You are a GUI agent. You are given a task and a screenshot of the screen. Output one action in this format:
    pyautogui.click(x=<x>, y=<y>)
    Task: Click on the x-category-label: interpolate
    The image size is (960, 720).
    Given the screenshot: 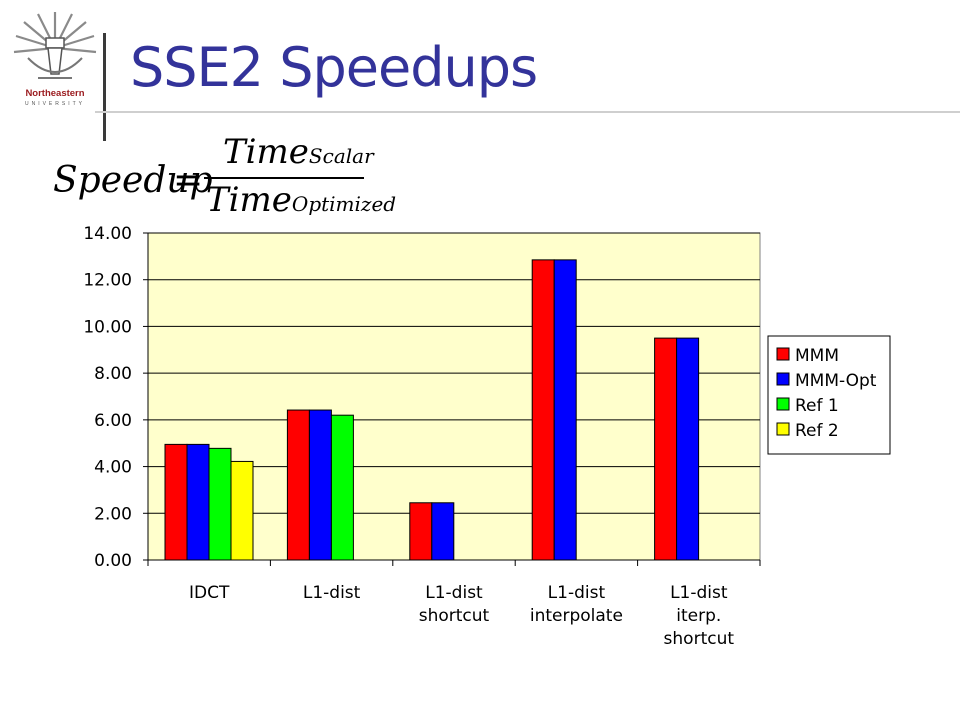 What is the action you would take?
    pyautogui.click(x=576, y=616)
    